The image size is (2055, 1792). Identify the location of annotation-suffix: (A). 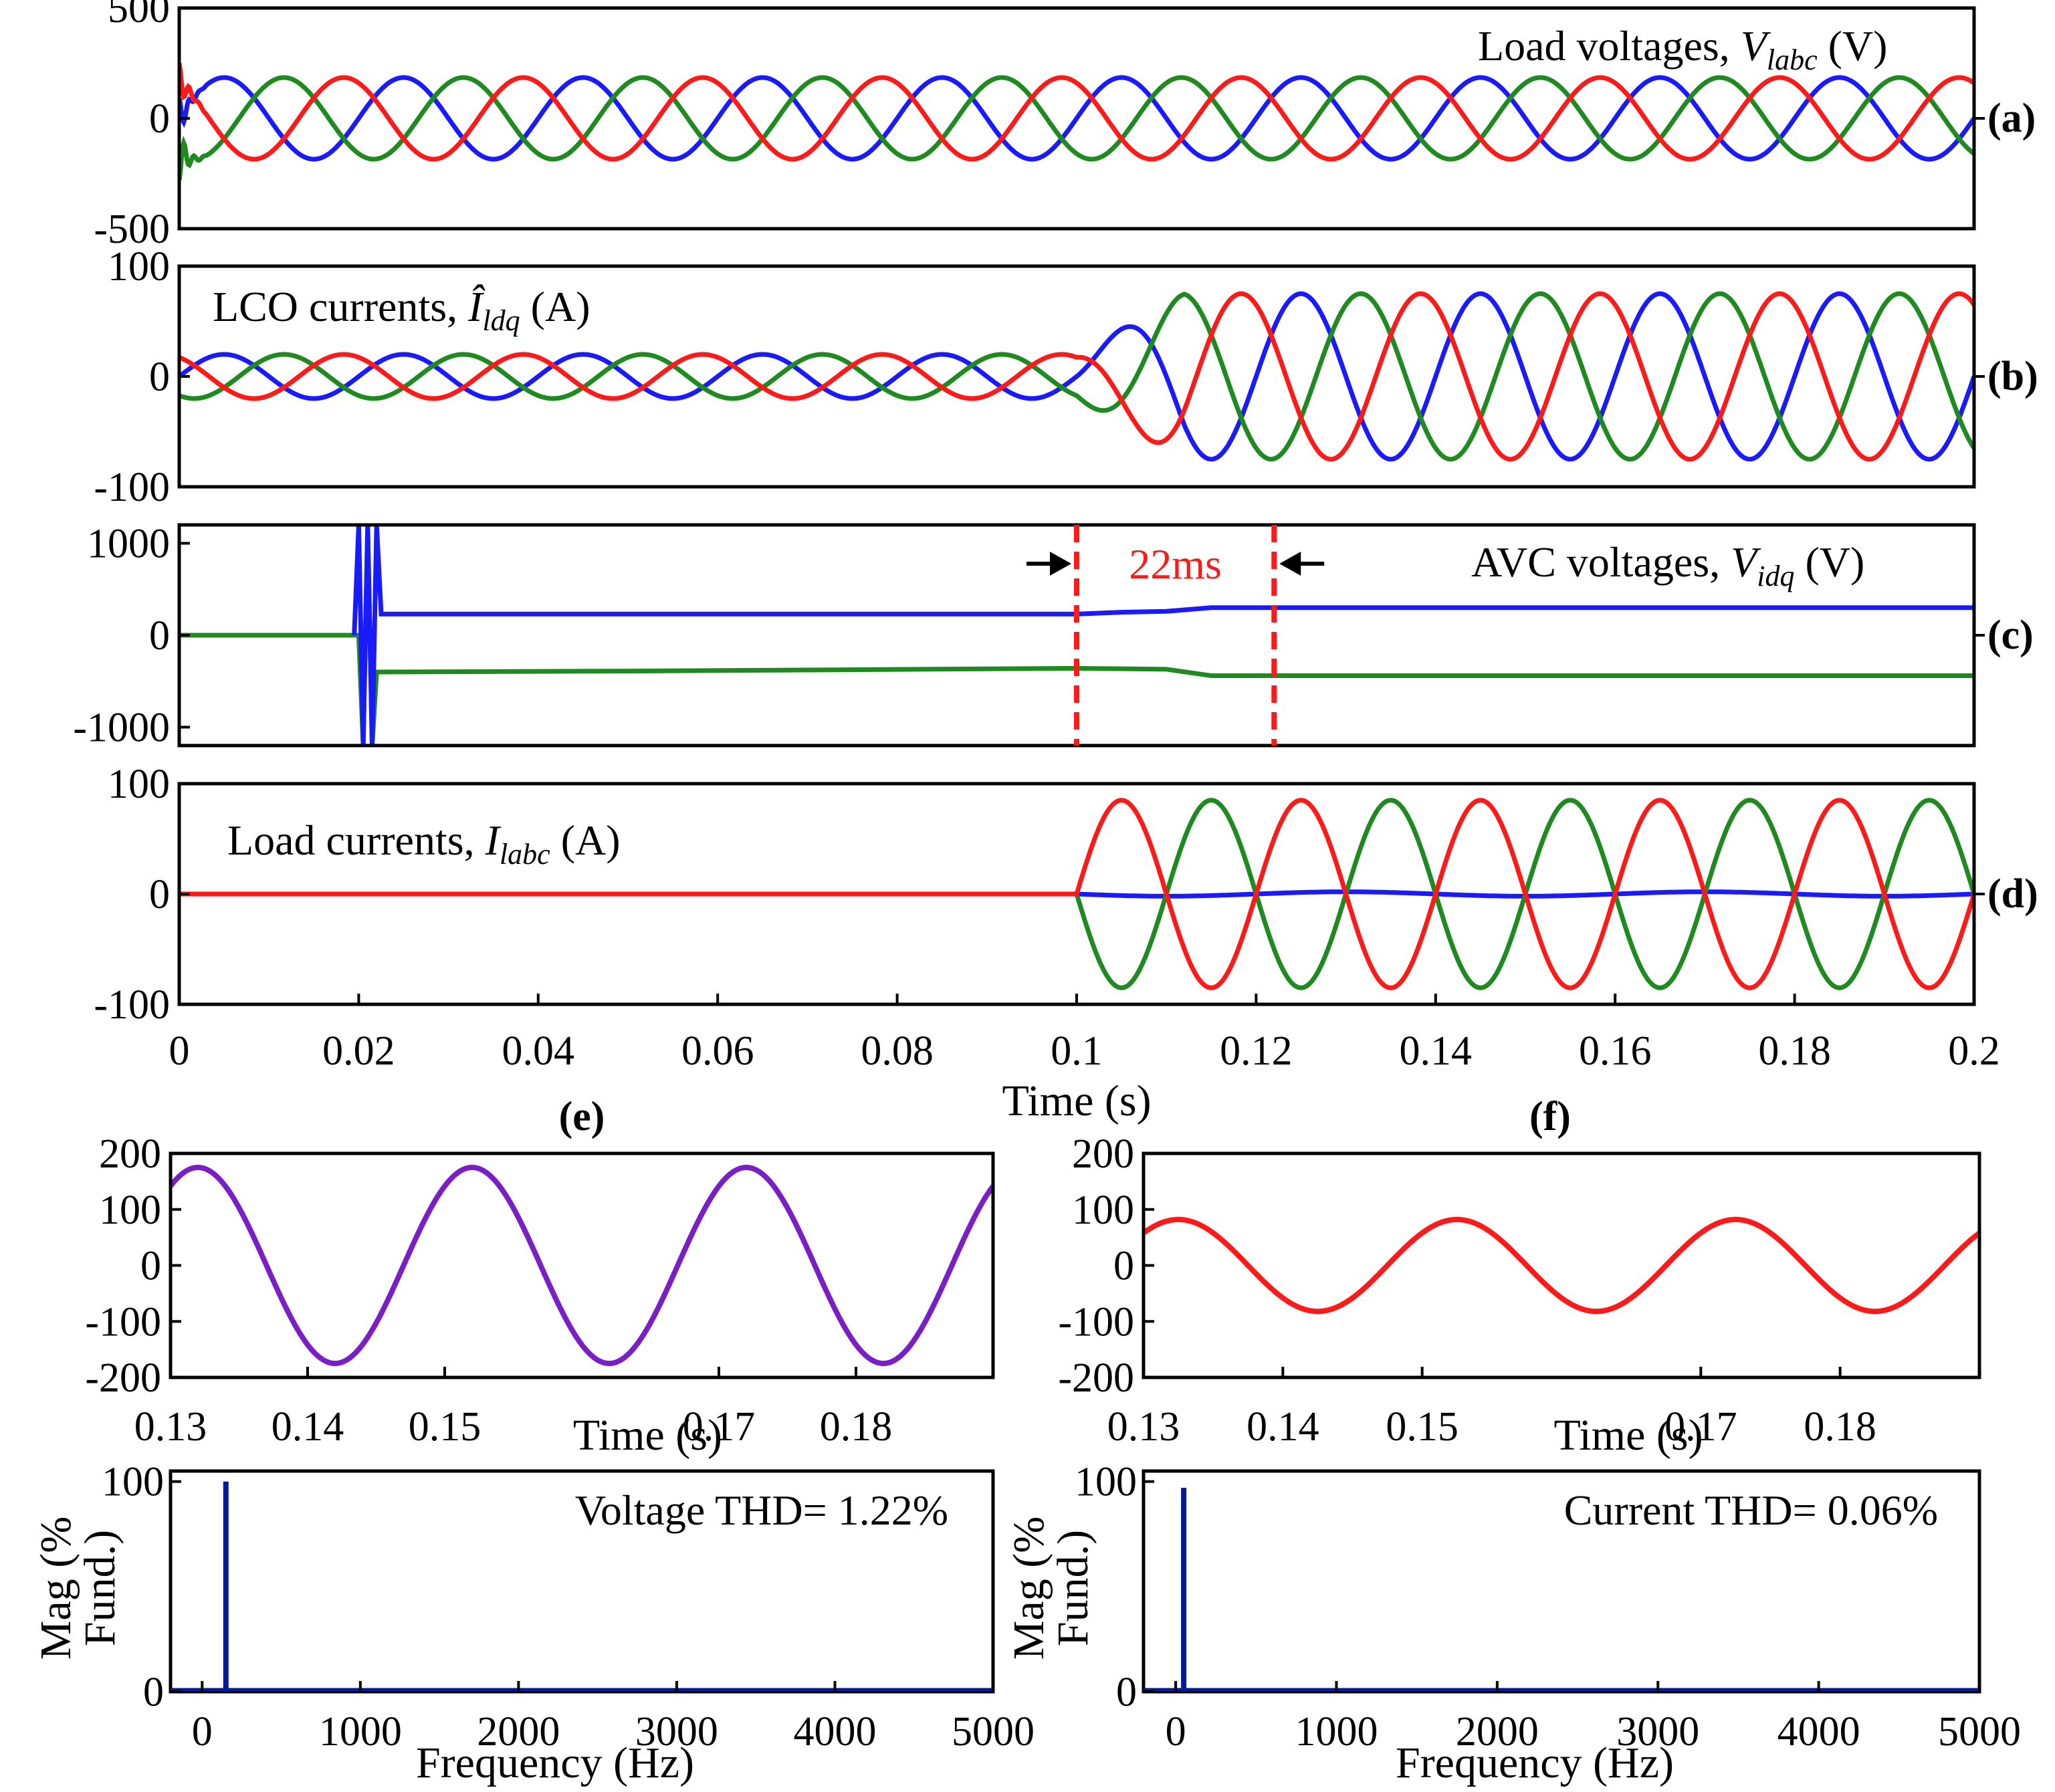
(555, 306).